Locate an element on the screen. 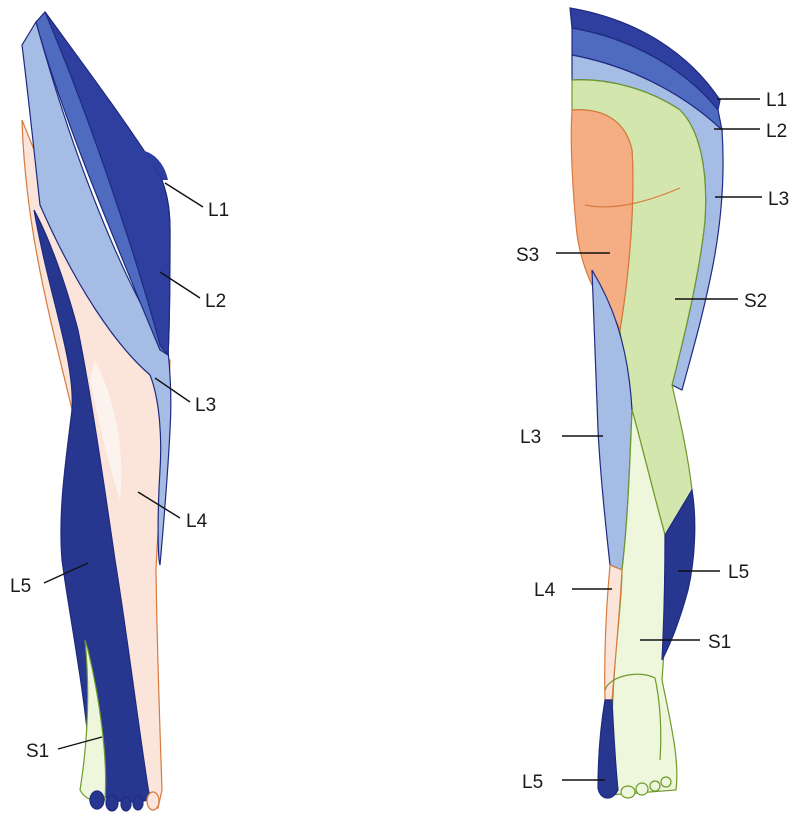  posterior-s3-fold-line is located at coordinates (632, 197).